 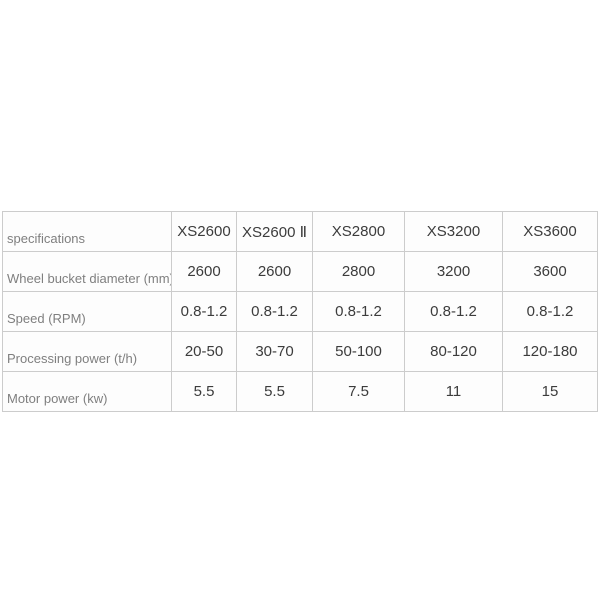 I want to click on value-cell: 20-50, so click(x=204, y=351).